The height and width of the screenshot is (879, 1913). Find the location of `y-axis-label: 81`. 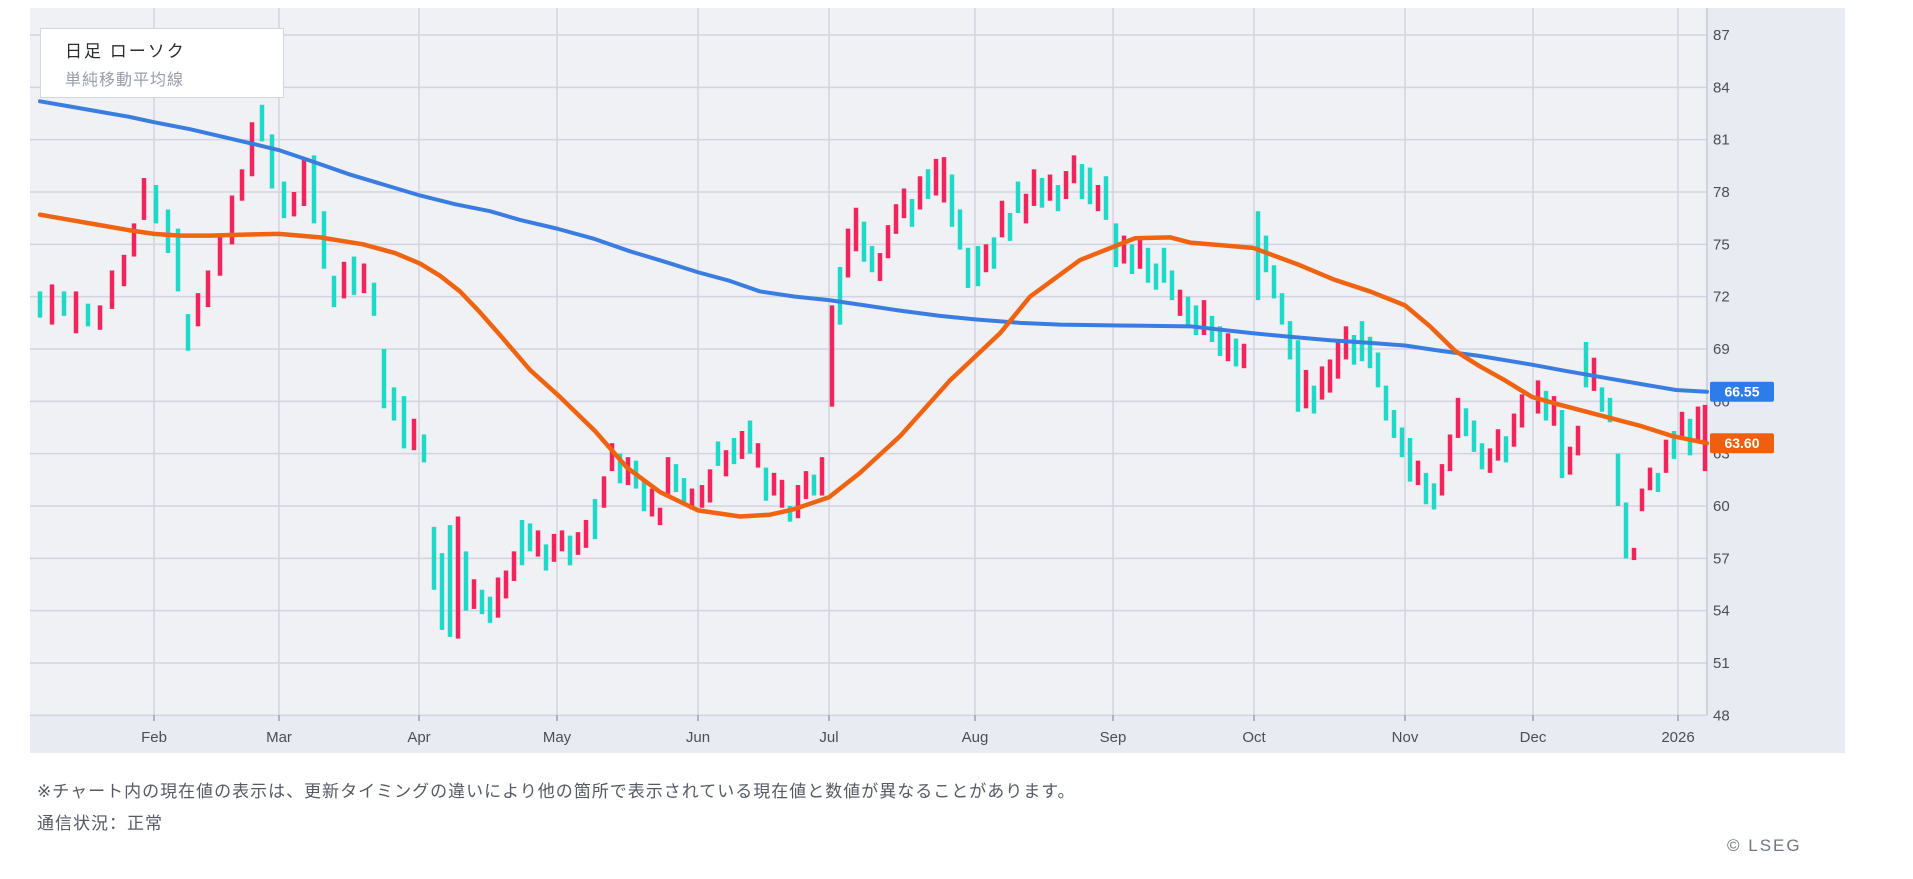

y-axis-label: 81 is located at coordinates (1721, 140).